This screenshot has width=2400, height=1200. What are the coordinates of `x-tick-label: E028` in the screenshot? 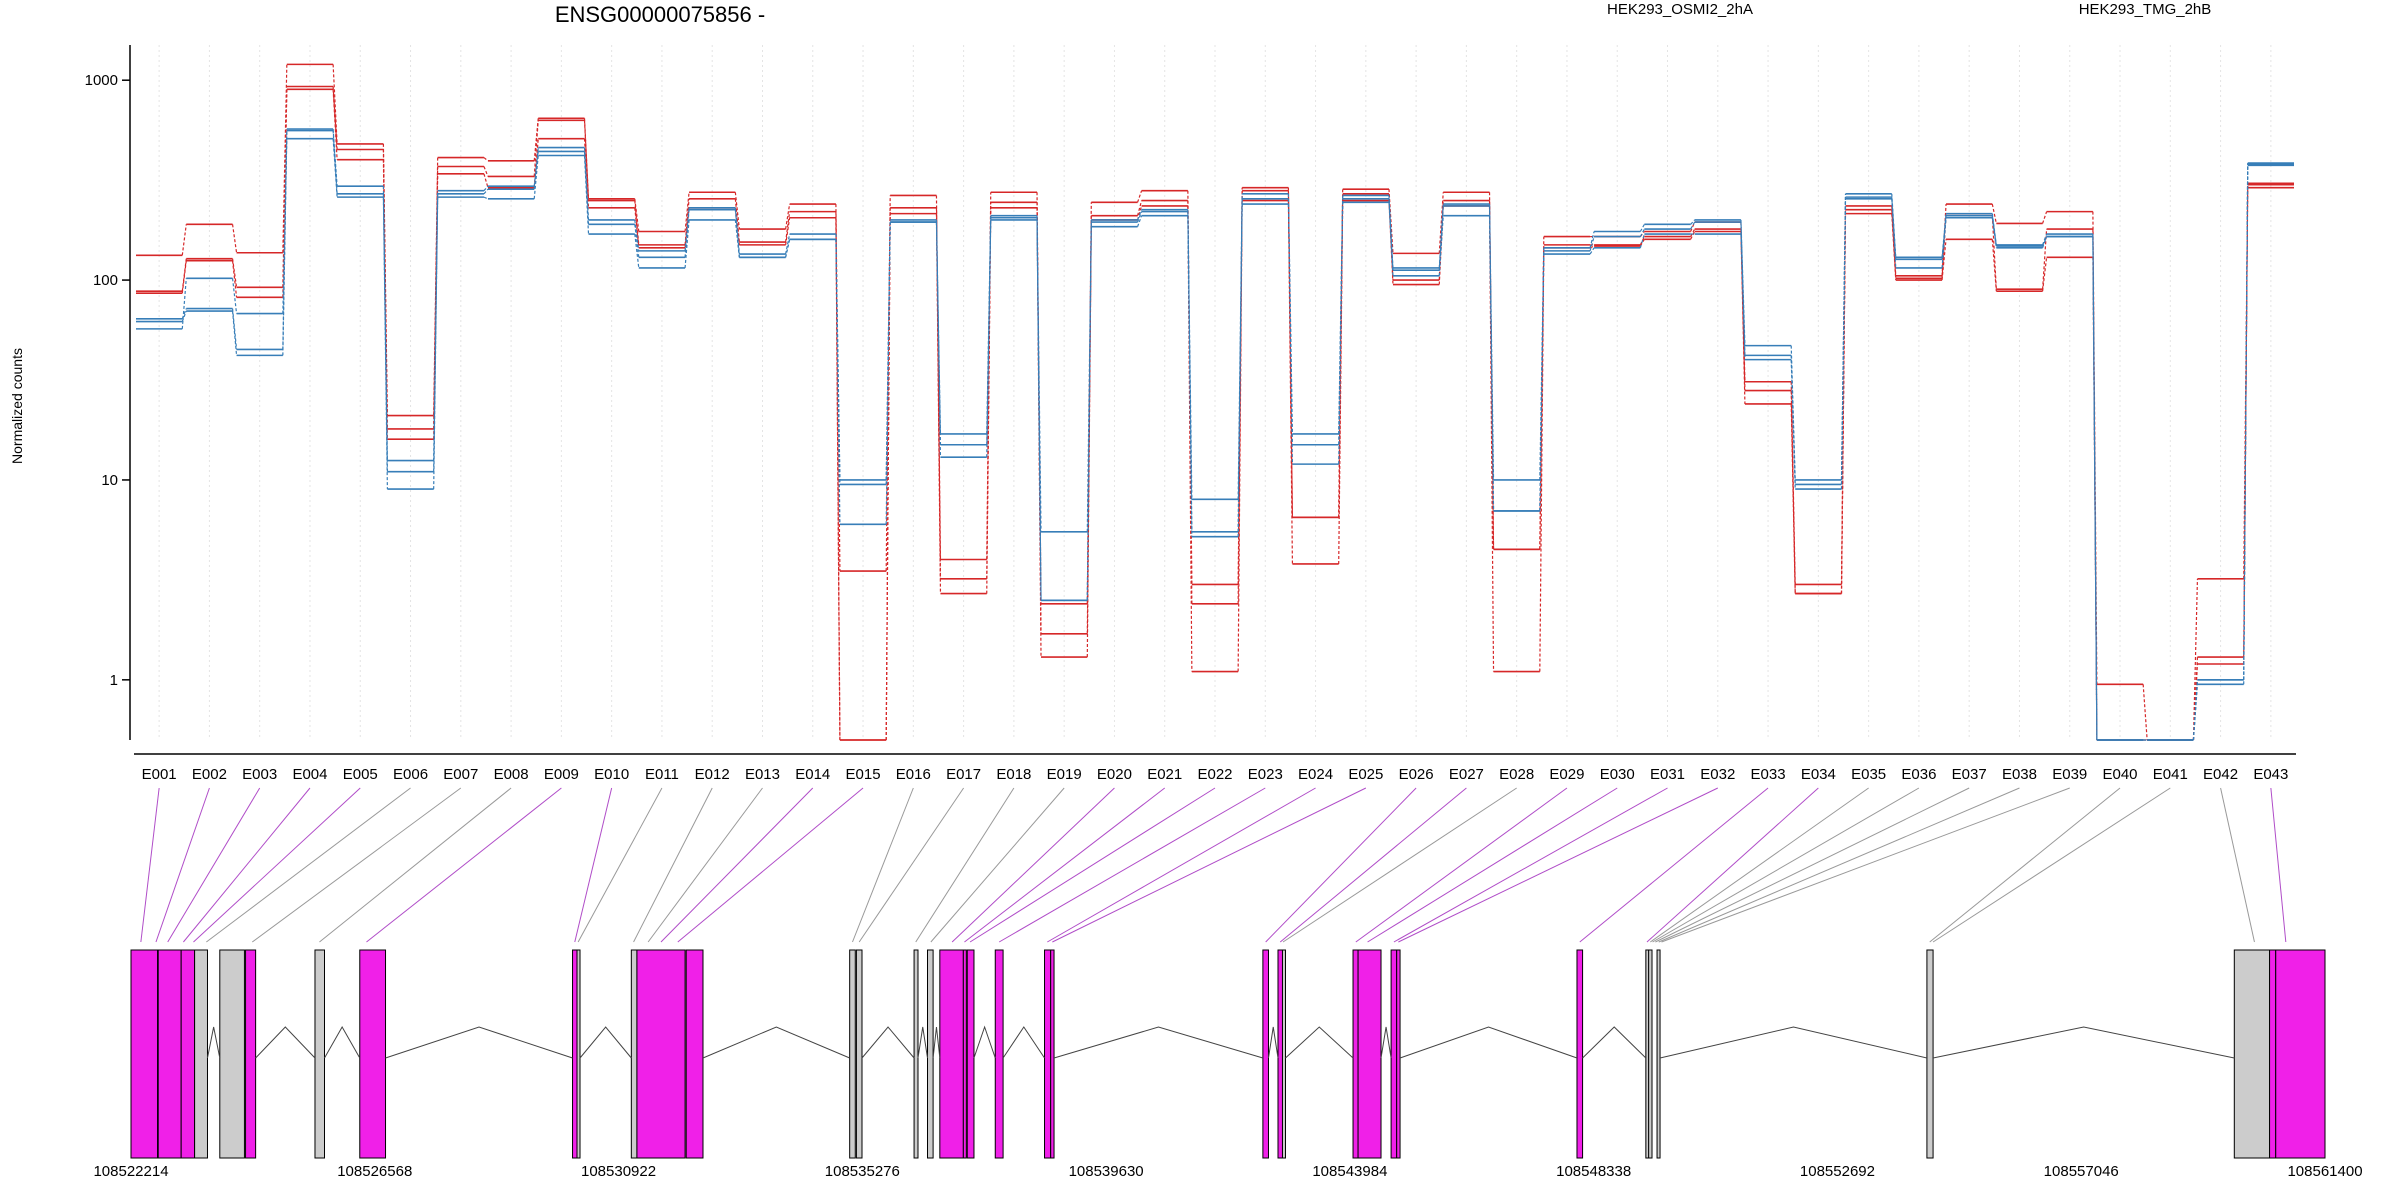 It's located at (1516, 774).